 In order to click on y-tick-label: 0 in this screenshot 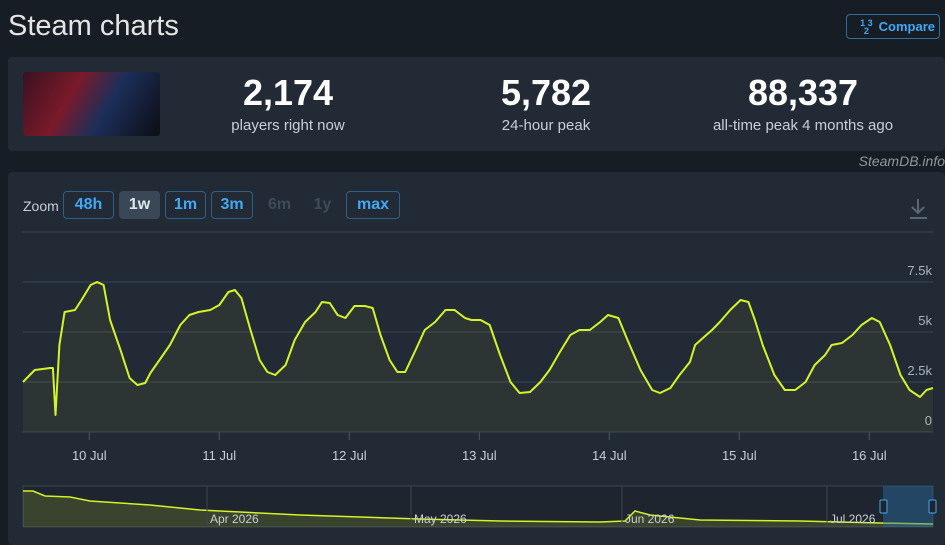, I will do `click(928, 420)`.